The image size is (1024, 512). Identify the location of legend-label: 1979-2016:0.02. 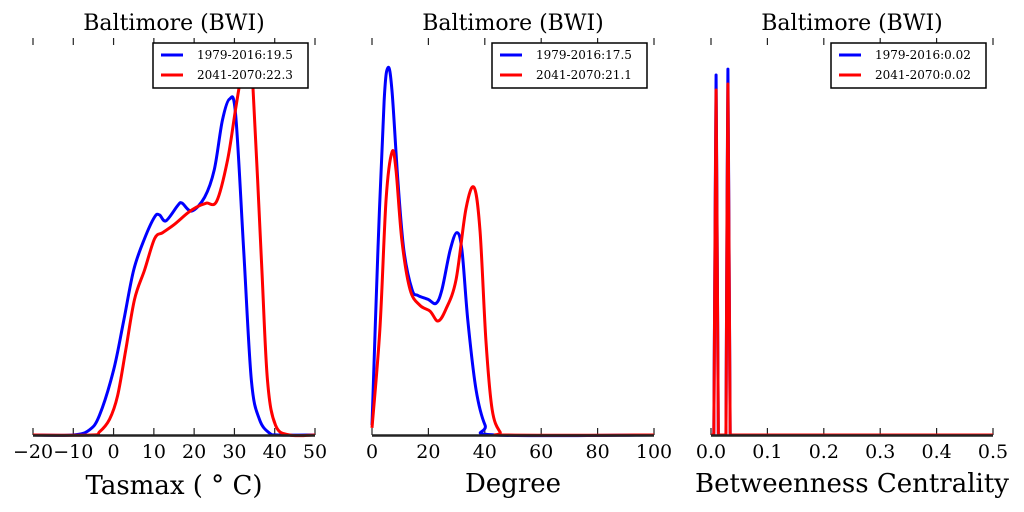
(923, 55).